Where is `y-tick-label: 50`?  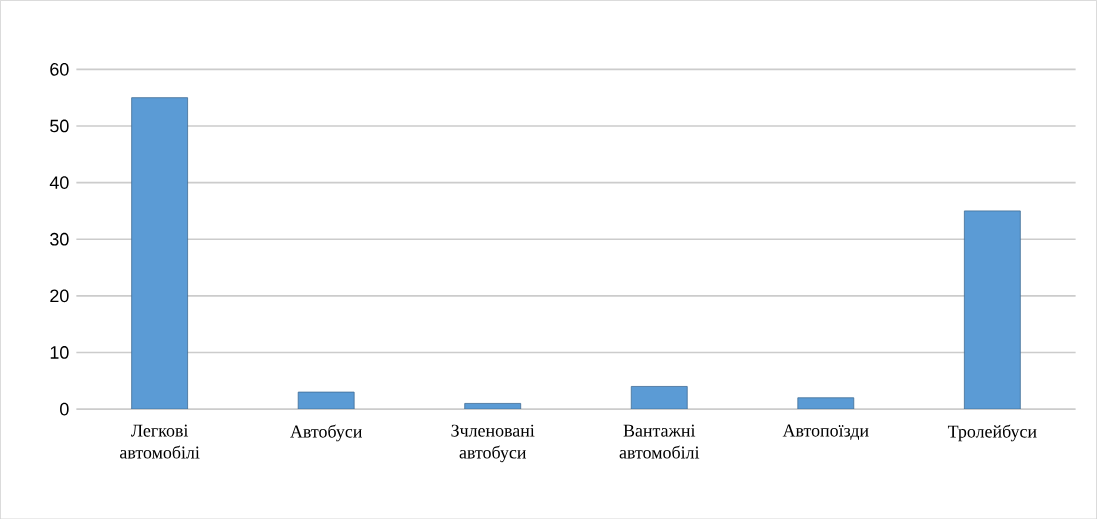 y-tick-label: 50 is located at coordinates (59, 126).